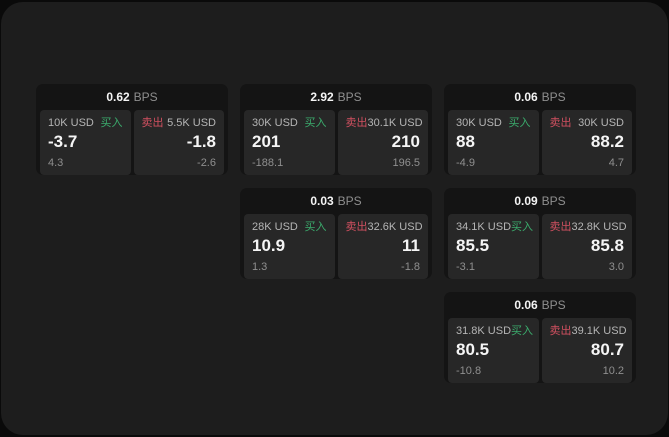 The image size is (669, 437). Describe the element at coordinates (191, 123) in the screenshot. I see `sell-amount: 5.5K USD` at that location.